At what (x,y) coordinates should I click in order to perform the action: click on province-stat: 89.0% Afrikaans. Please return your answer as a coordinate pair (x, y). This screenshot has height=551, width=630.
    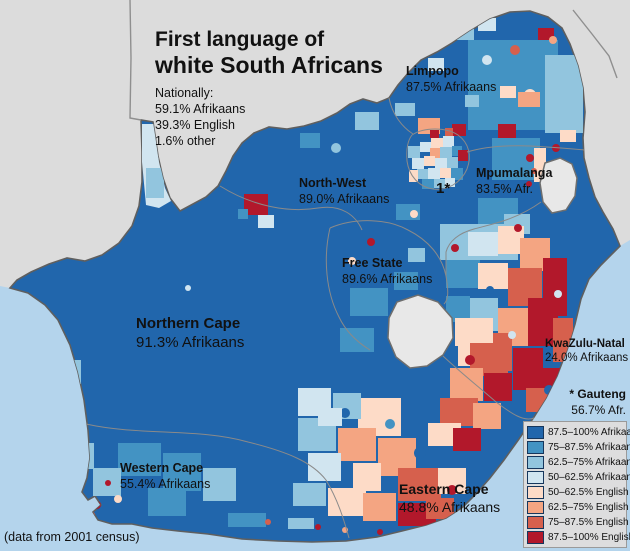
    Looking at the image, I should click on (344, 198).